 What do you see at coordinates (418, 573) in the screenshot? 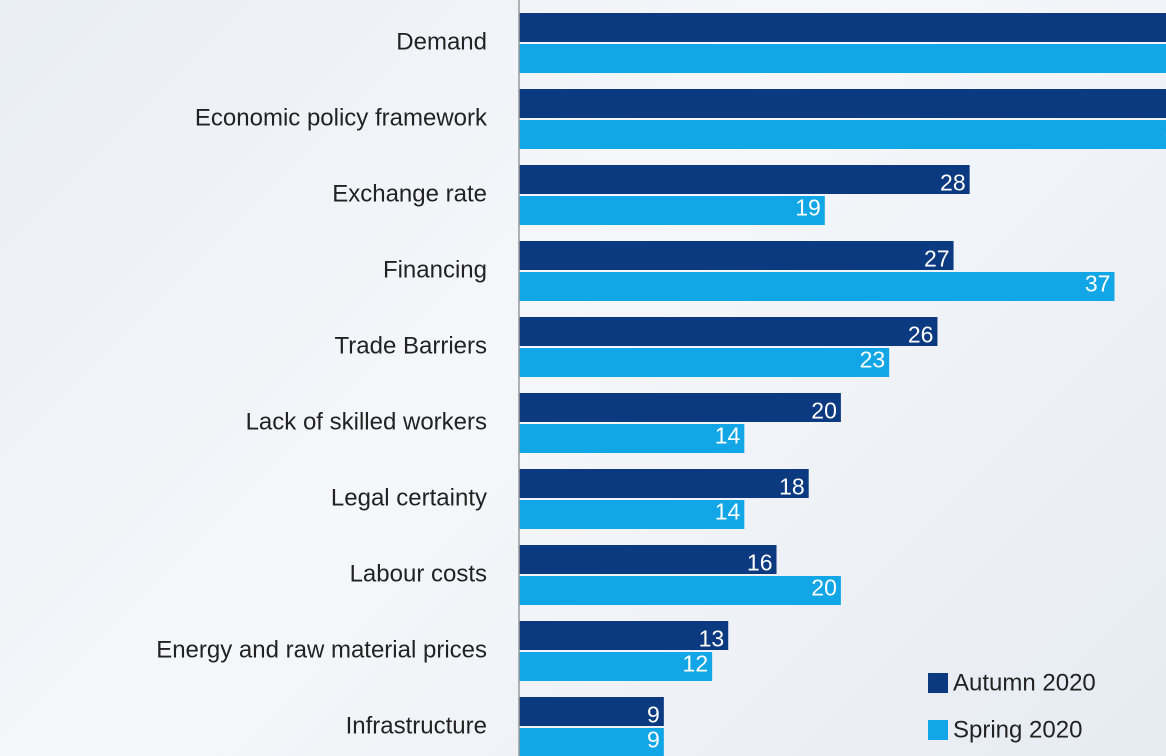
I see `category-label: Labour costs` at bounding box center [418, 573].